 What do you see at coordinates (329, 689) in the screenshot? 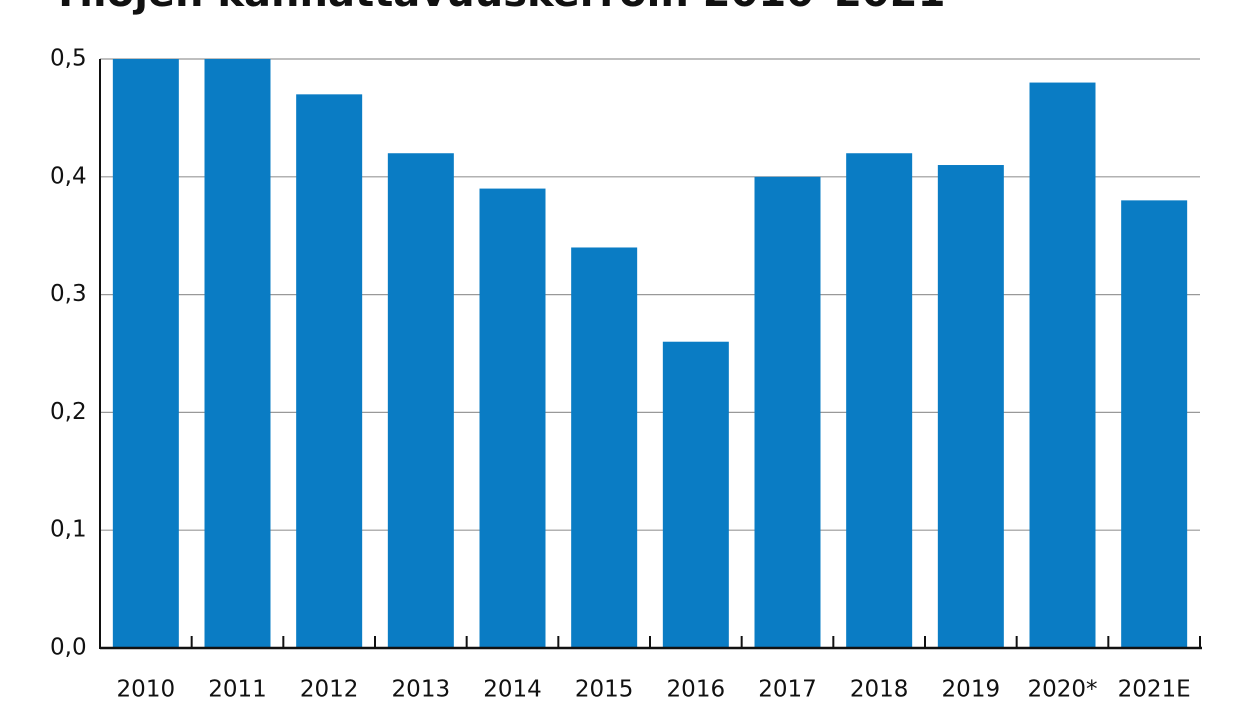
I see `x-tick-label: 2012` at bounding box center [329, 689].